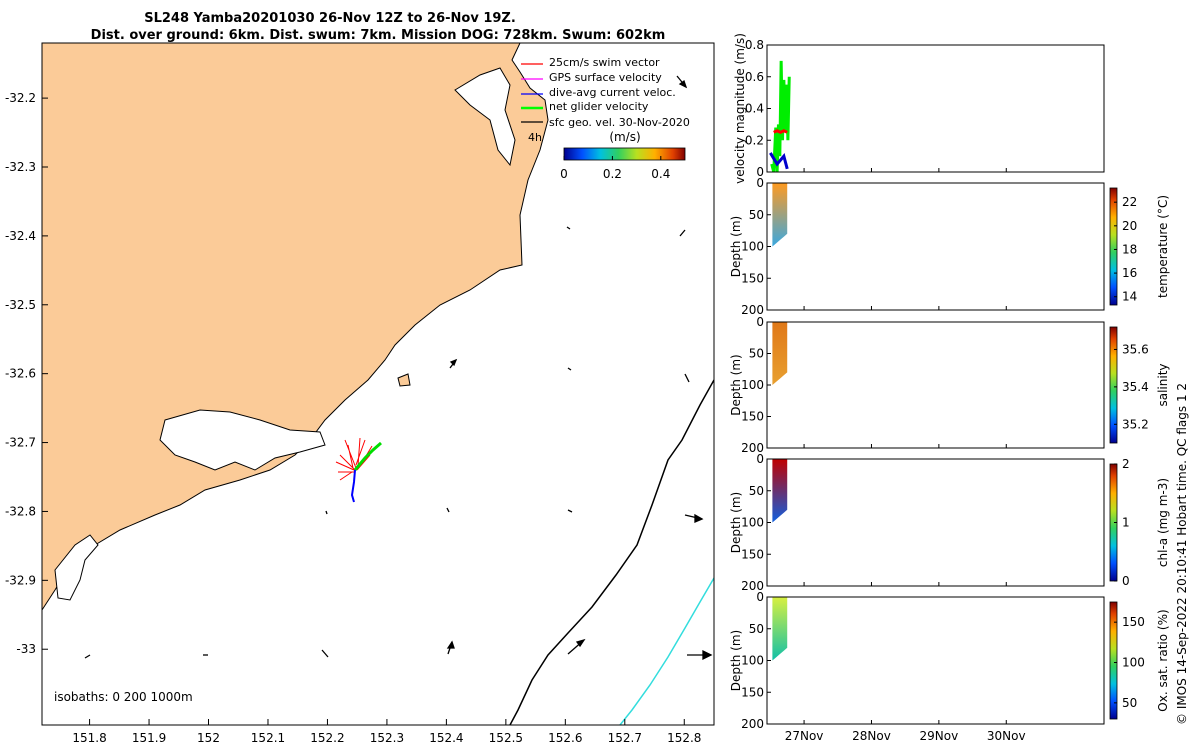  Describe the element at coordinates (1163, 522) in the screenshot. I see `panel-colorbar-label: chl-a (mg m-3)` at that location.